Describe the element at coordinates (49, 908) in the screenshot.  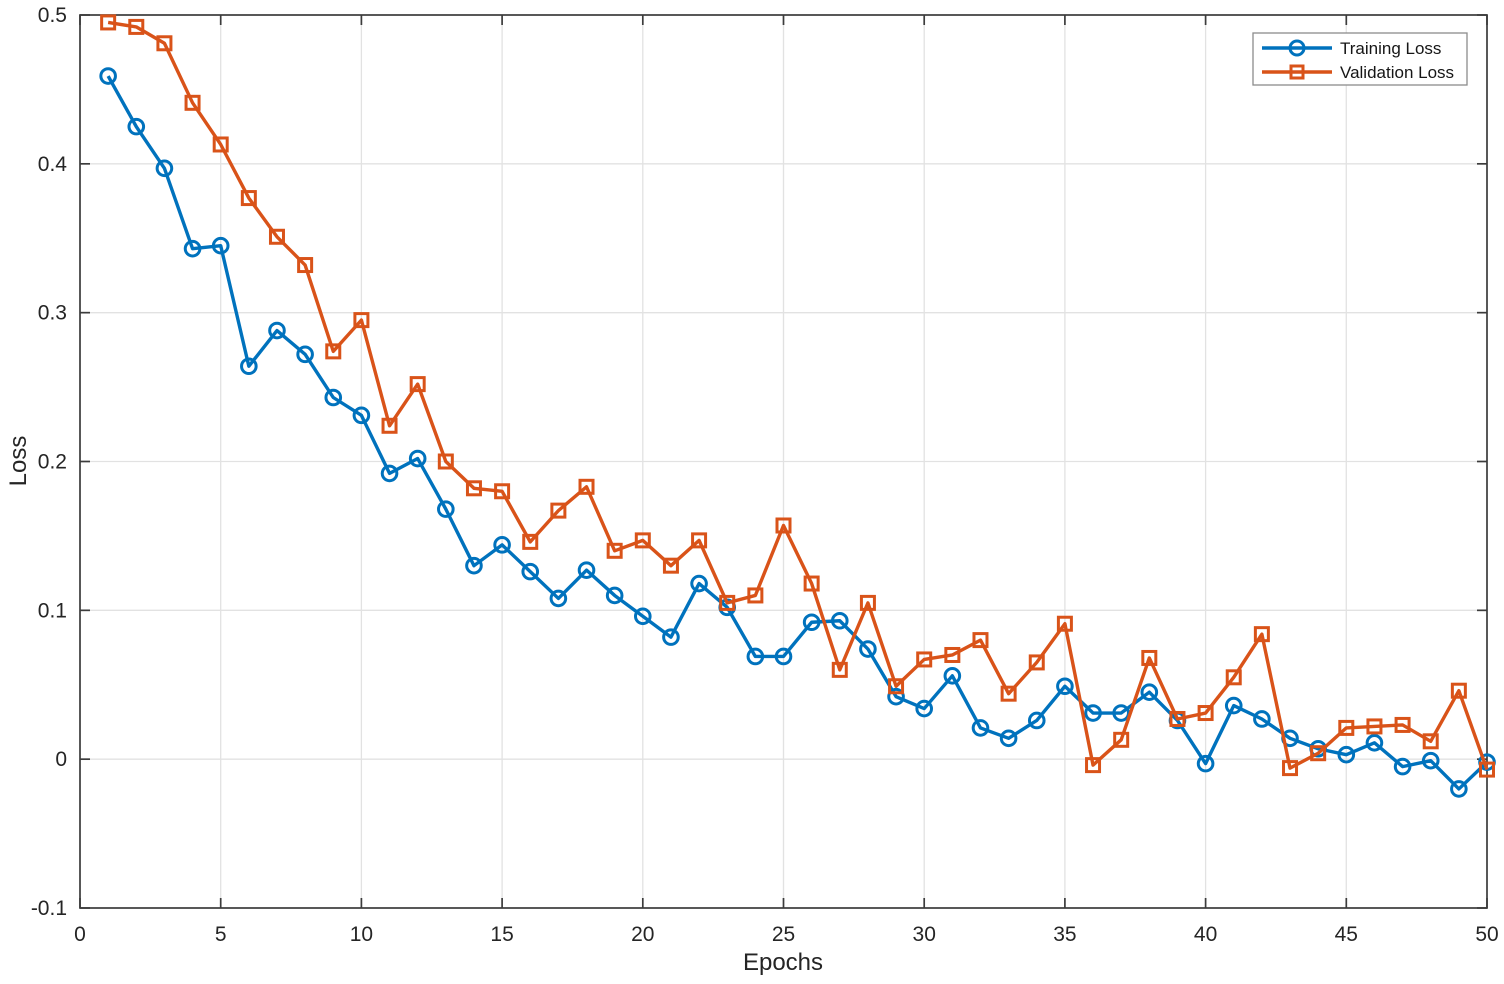
I see `y-tick-label: -0.1` at that location.